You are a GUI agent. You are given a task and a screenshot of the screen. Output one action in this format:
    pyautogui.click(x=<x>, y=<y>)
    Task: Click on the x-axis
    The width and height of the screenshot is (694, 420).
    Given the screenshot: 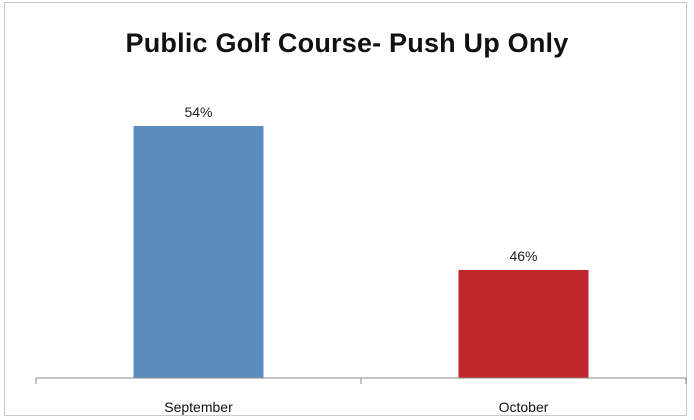 What is the action you would take?
    pyautogui.click(x=361, y=380)
    